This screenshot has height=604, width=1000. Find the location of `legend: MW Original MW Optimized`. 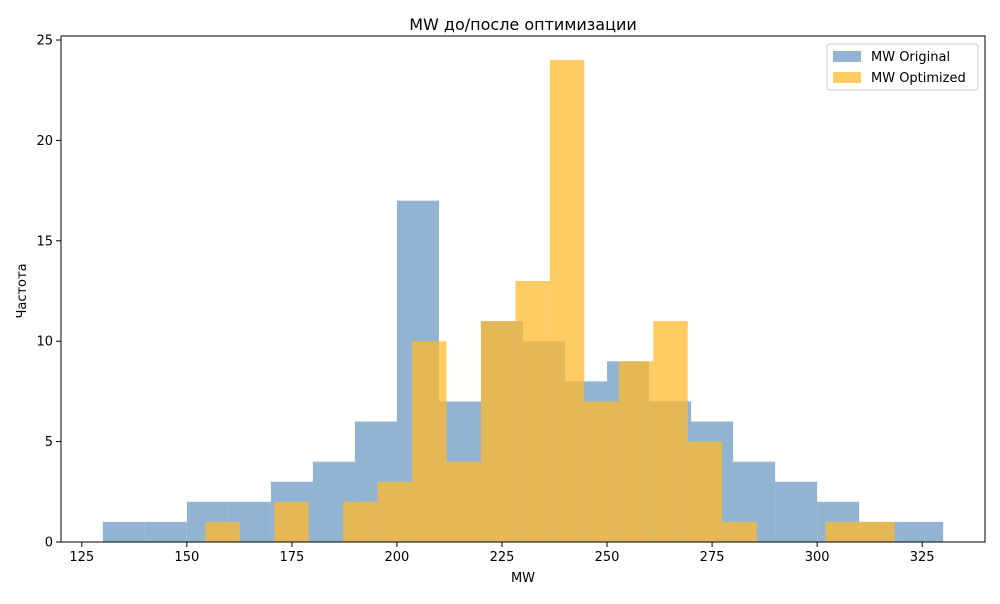

legend: MW Original MW Optimized is located at coordinates (902, 67).